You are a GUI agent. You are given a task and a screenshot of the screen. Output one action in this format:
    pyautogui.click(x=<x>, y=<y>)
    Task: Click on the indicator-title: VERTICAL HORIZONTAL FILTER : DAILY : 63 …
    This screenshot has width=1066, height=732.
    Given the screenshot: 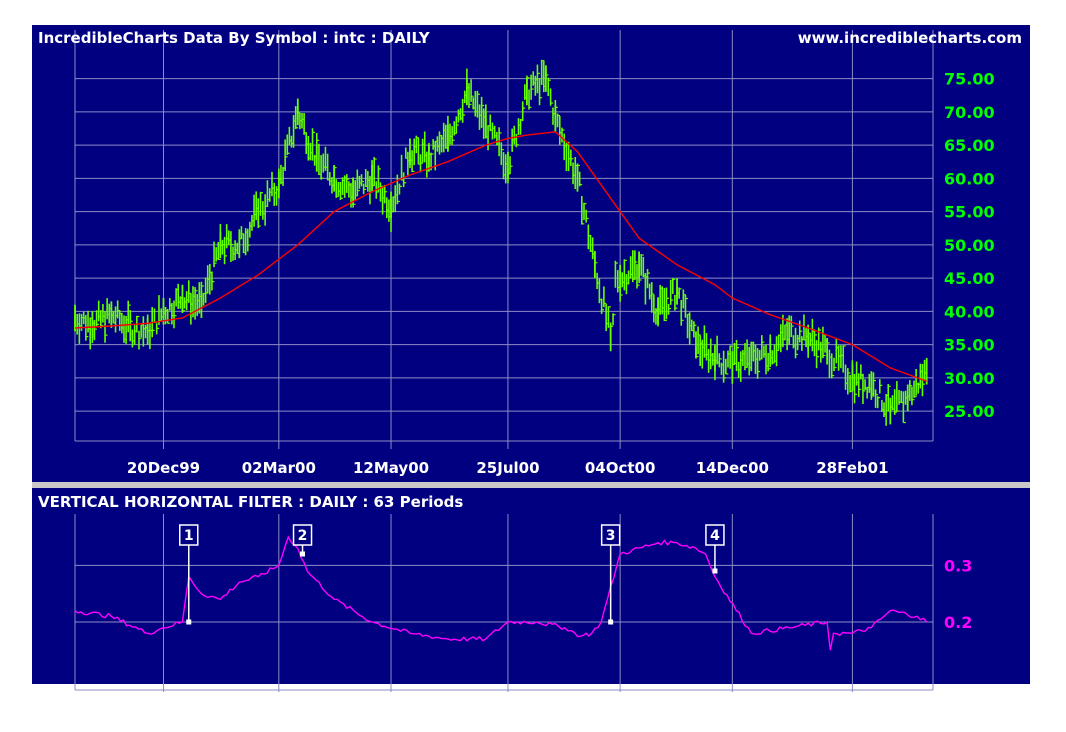 What is the action you would take?
    pyautogui.click(x=250, y=502)
    